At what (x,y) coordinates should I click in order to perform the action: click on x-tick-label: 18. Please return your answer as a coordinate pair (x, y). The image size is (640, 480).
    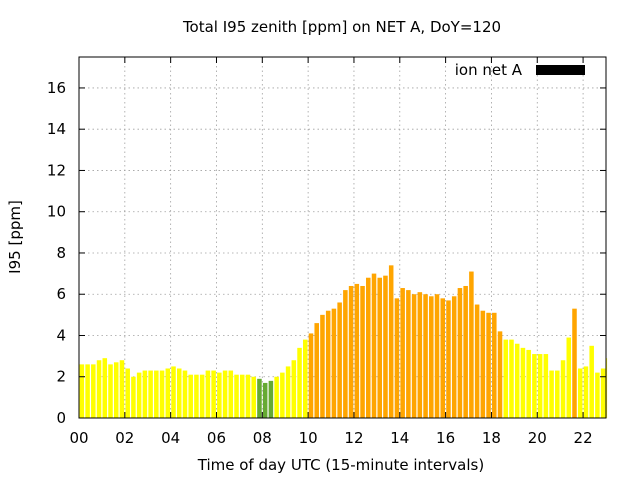
    Looking at the image, I should click on (491, 438).